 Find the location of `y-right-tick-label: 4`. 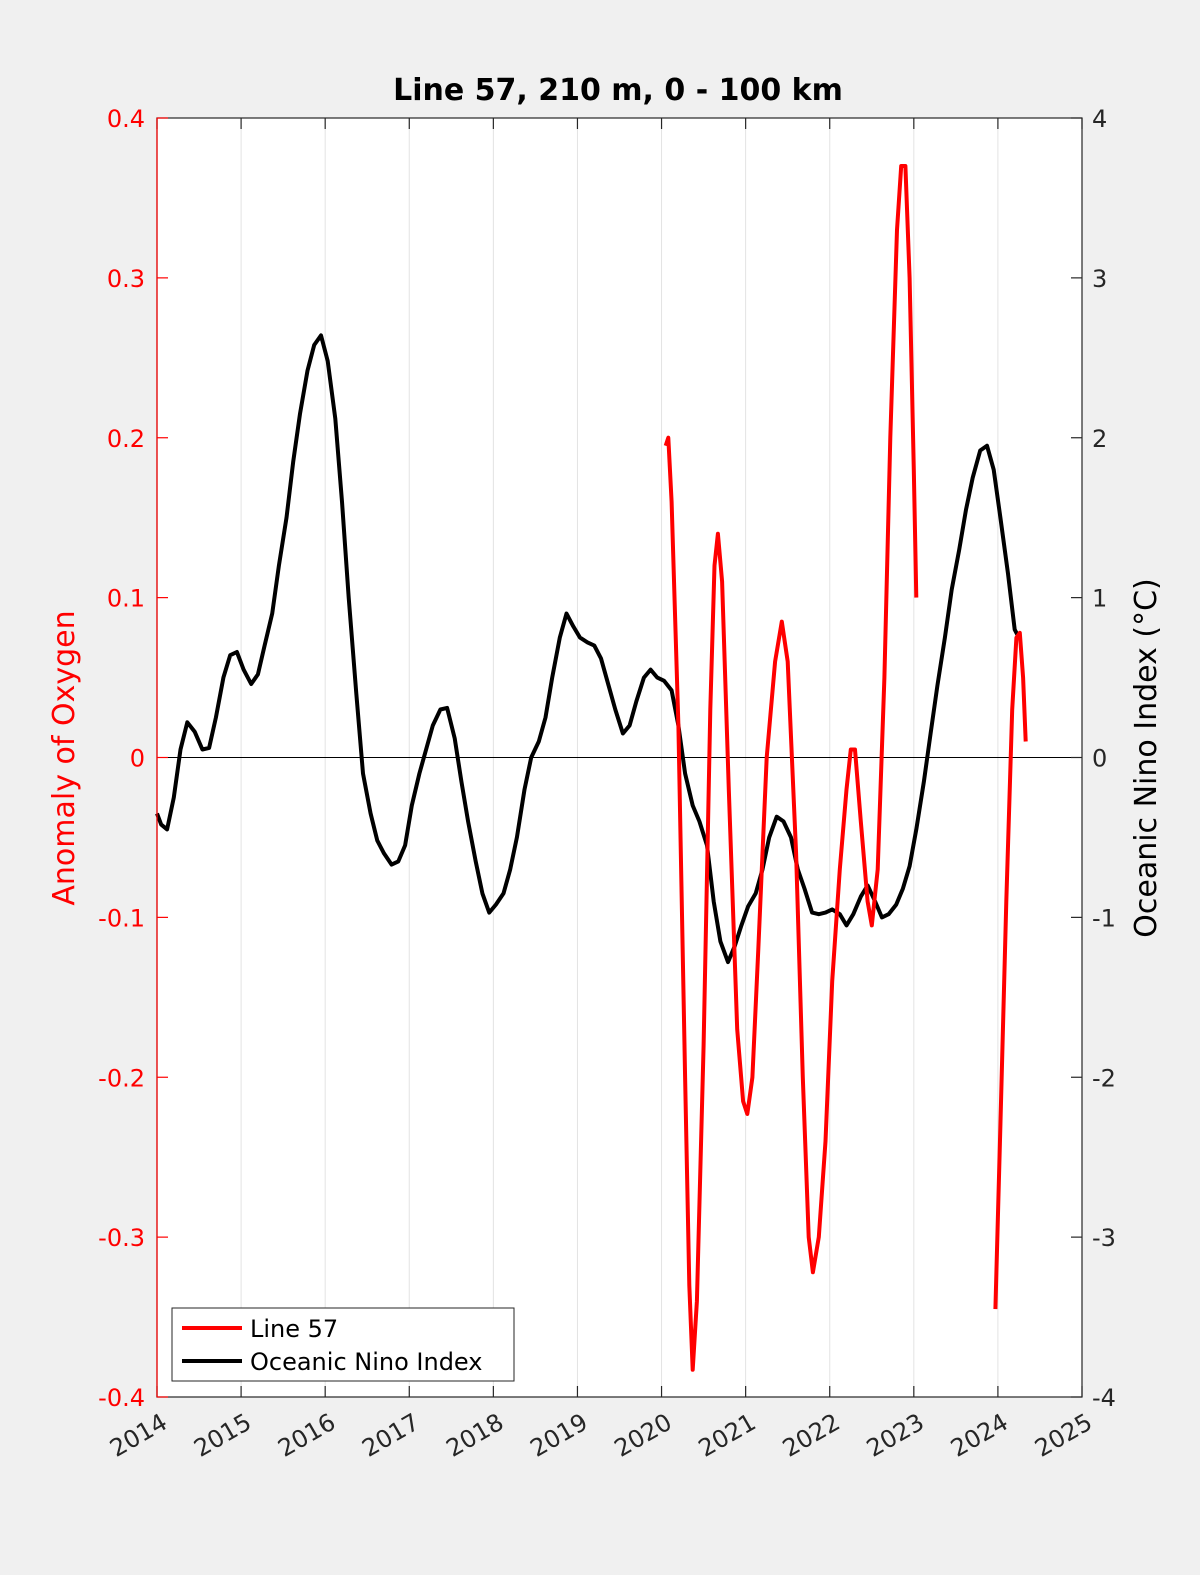

y-right-tick-label: 4 is located at coordinates (1099, 119).